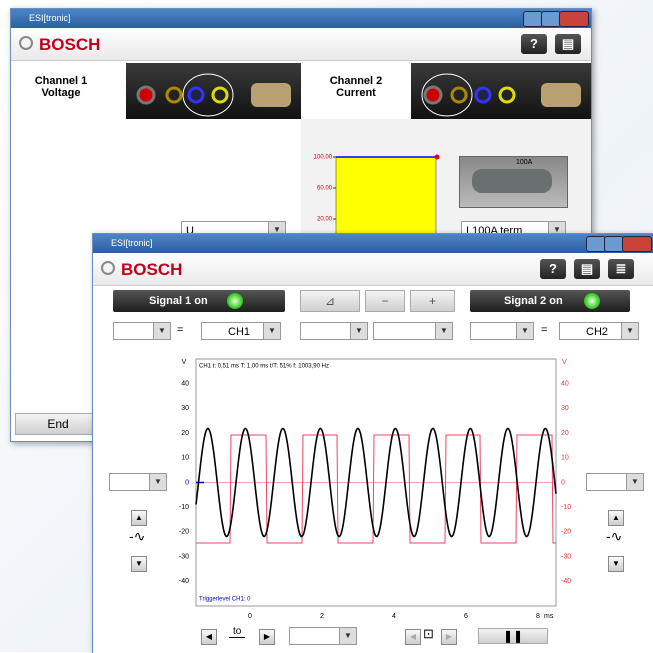 This screenshot has width=653, height=653. What do you see at coordinates (241, 331) in the screenshot?
I see `ch1-select: CH1` at bounding box center [241, 331].